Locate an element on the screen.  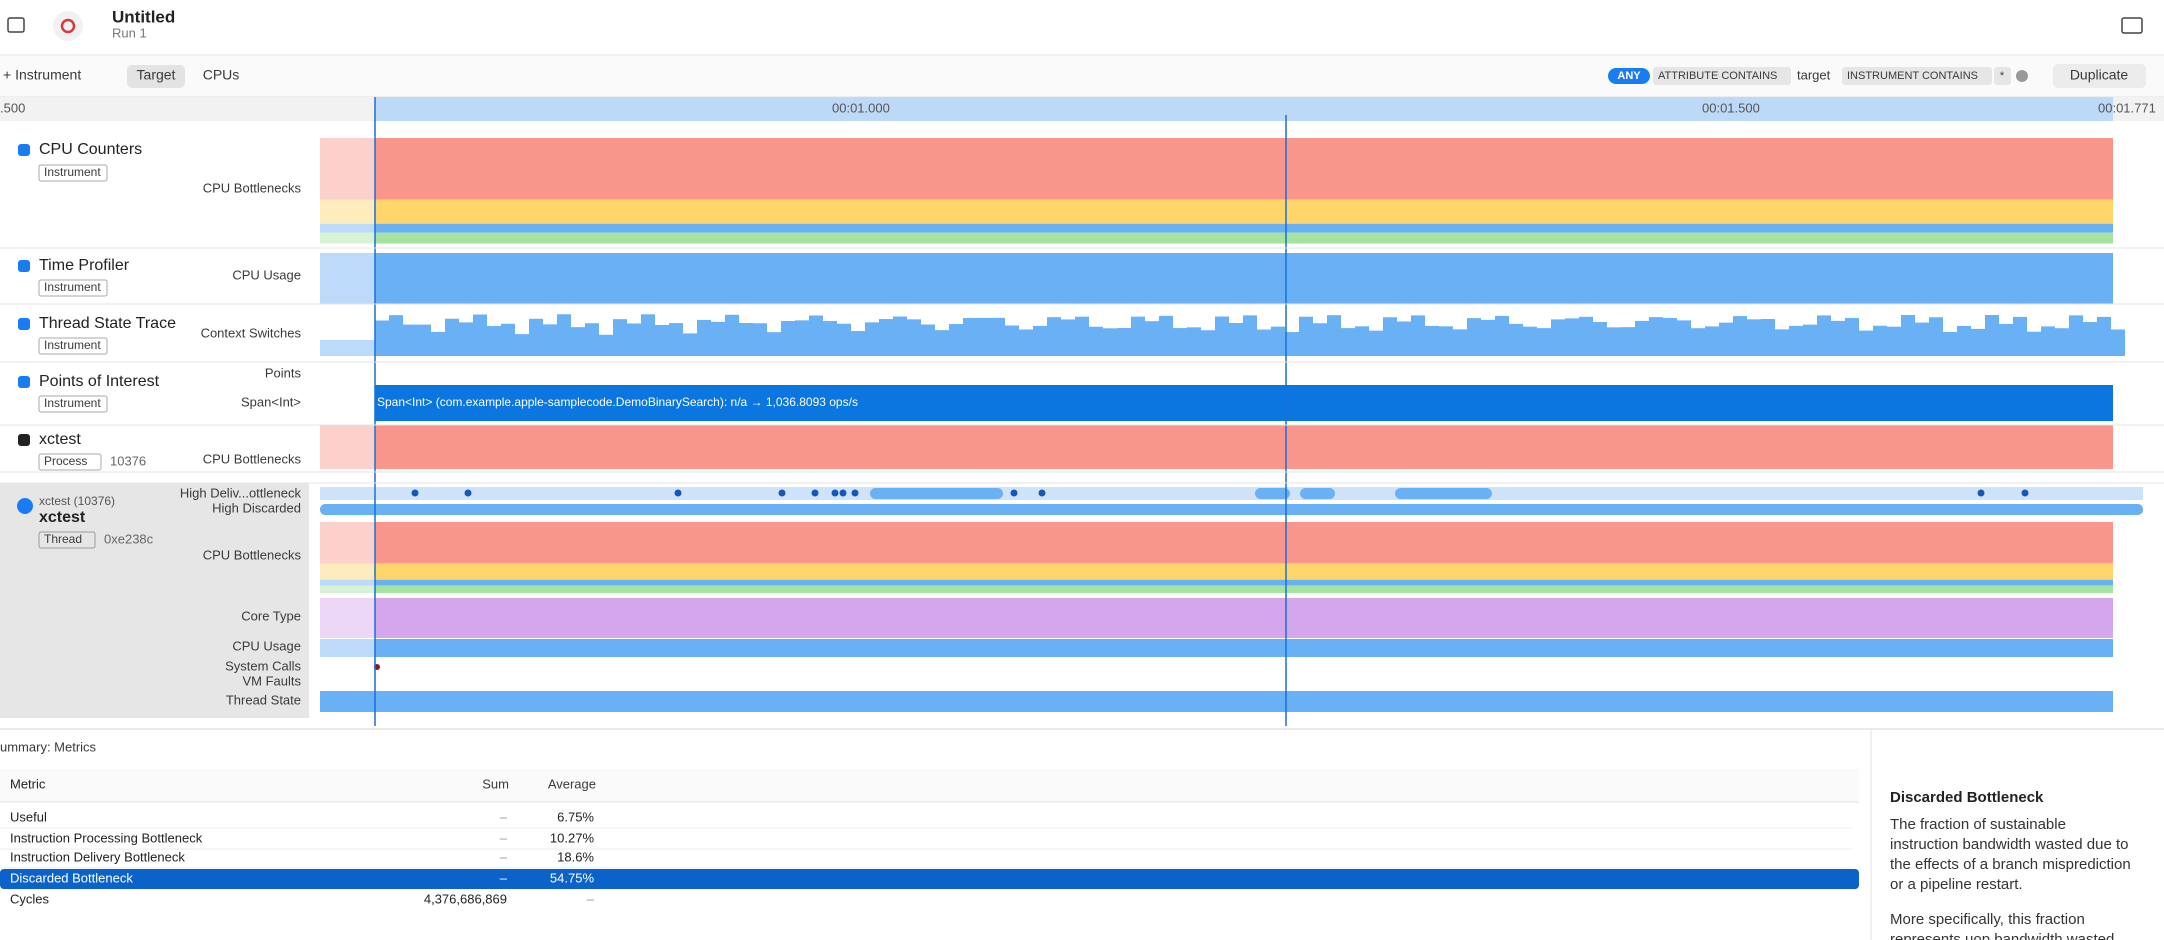
table-header is located at coordinates (929, 785).